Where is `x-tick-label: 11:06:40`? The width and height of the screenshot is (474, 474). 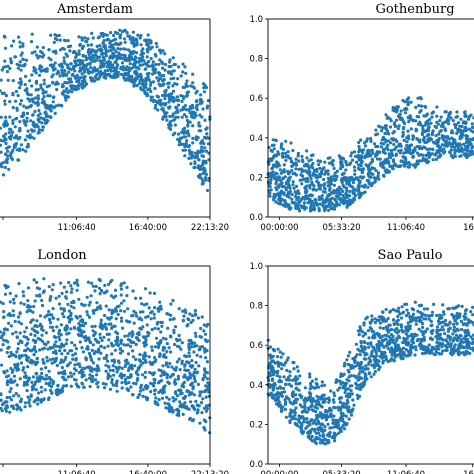 x-tick-label: 11:06:40 is located at coordinates (77, 472).